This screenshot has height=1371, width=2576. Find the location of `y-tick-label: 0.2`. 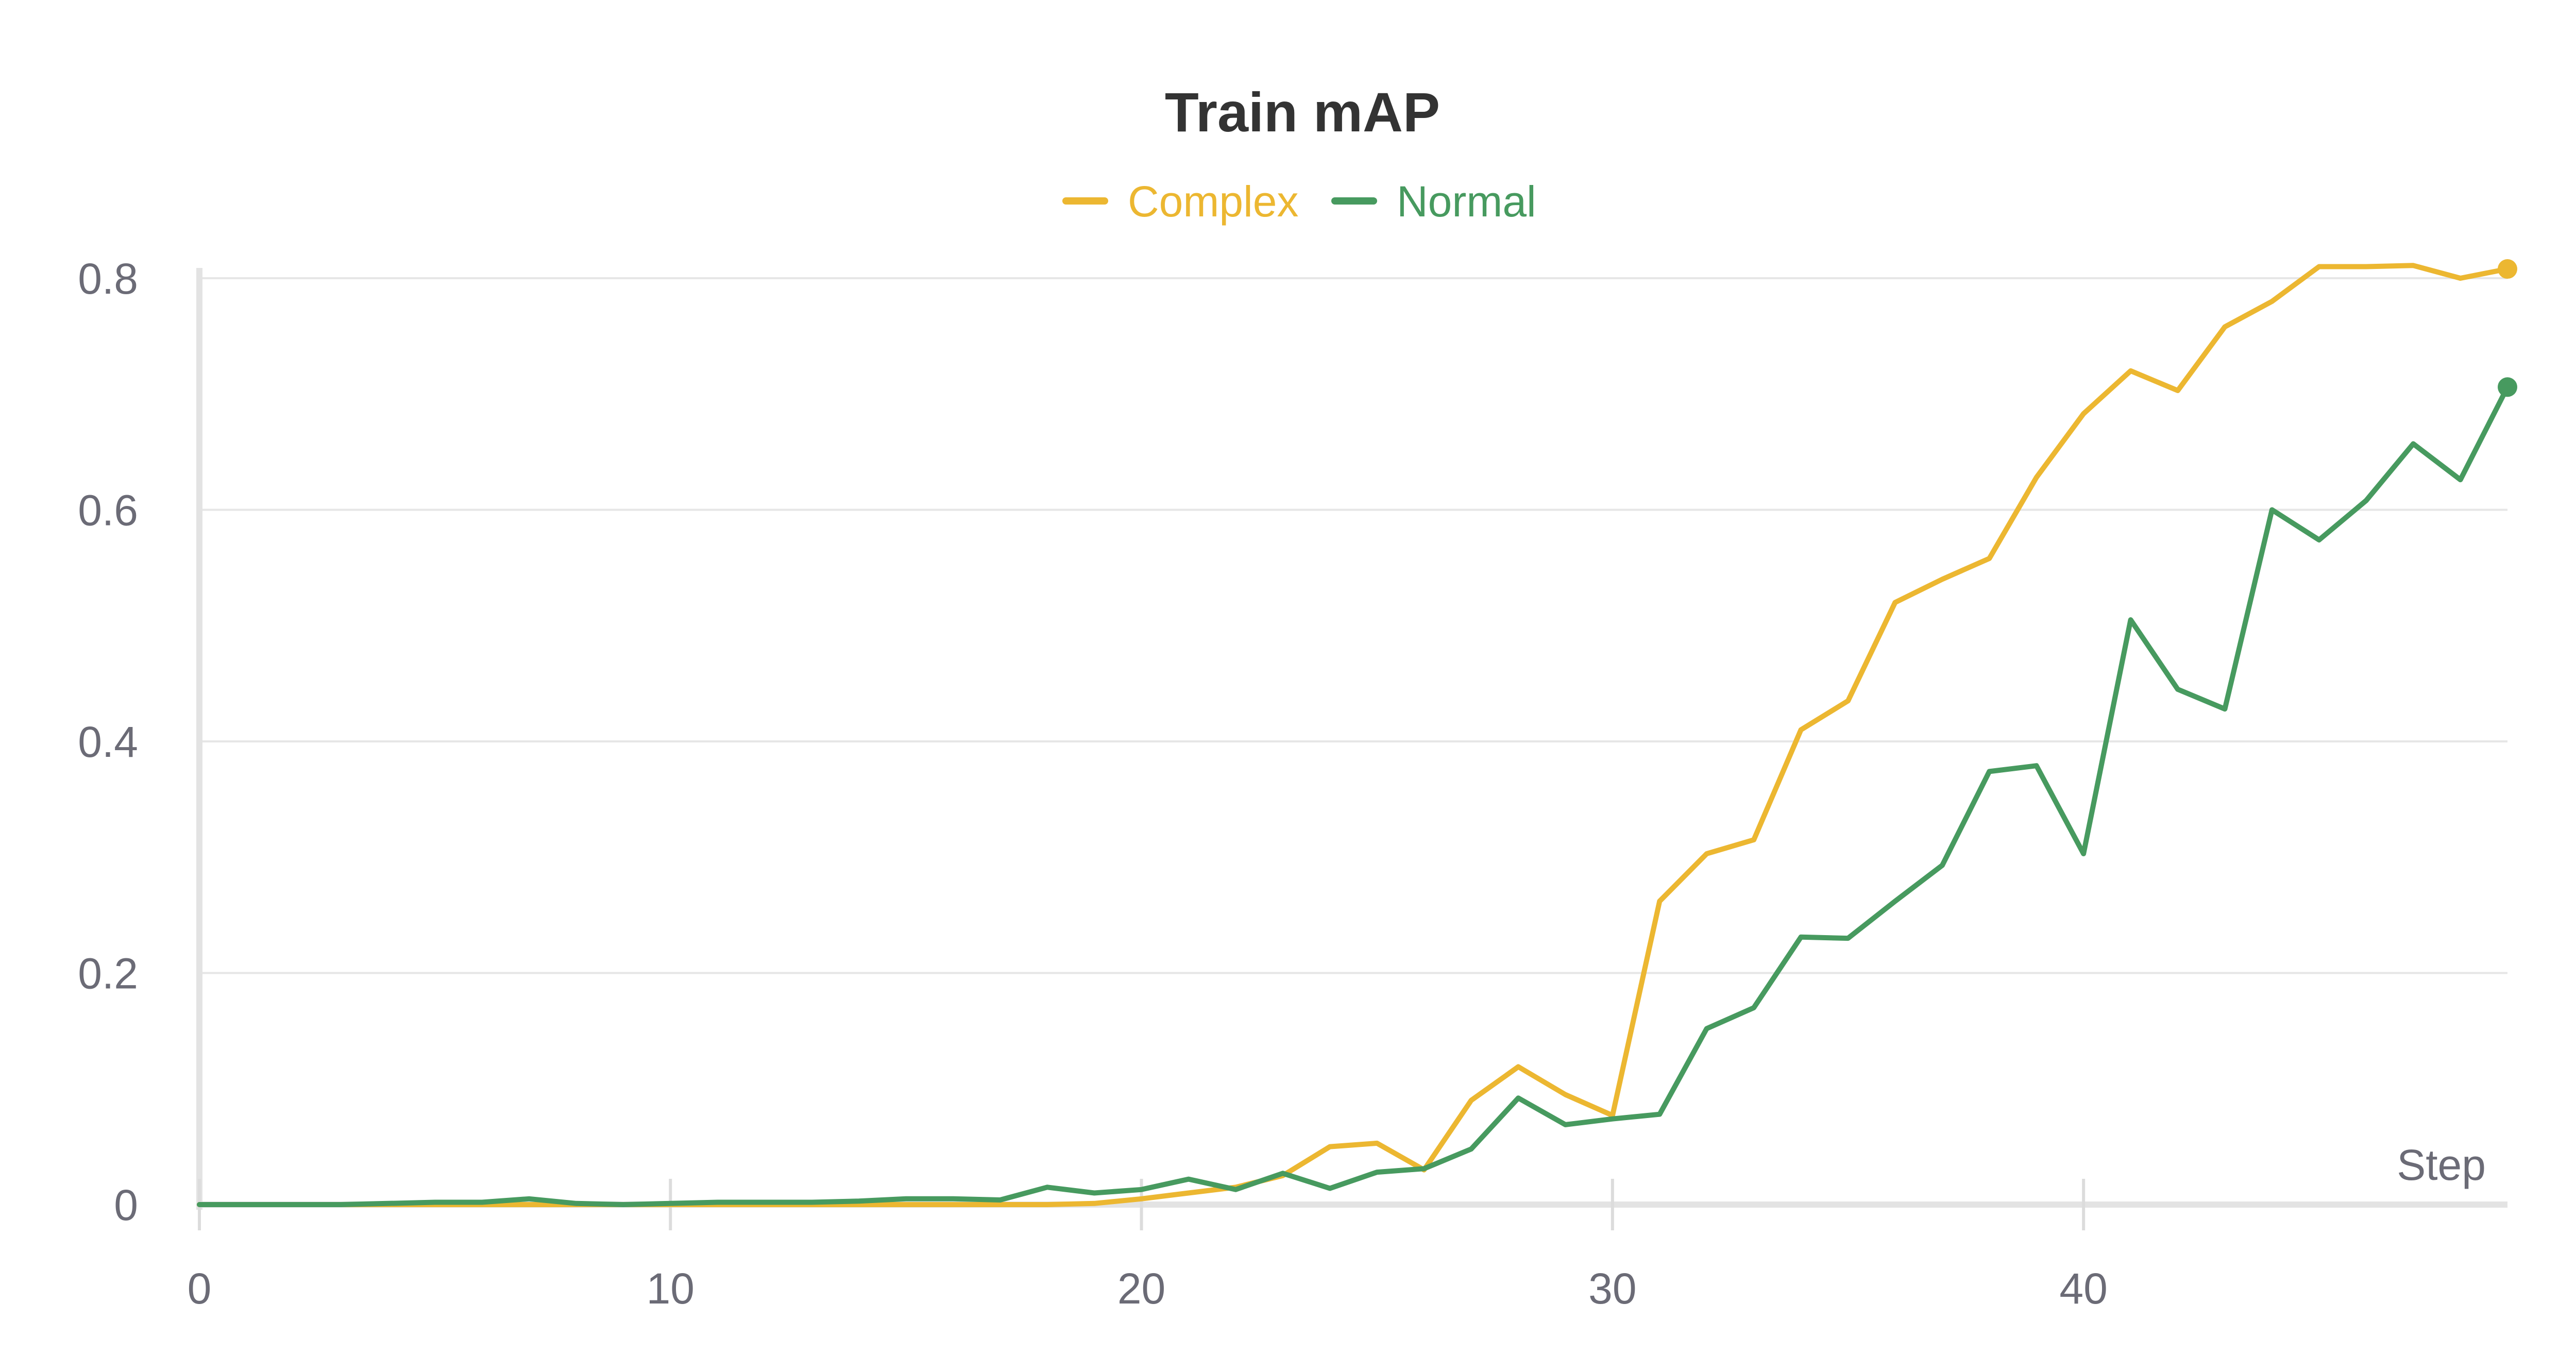

y-tick-label: 0.2 is located at coordinates (108, 974).